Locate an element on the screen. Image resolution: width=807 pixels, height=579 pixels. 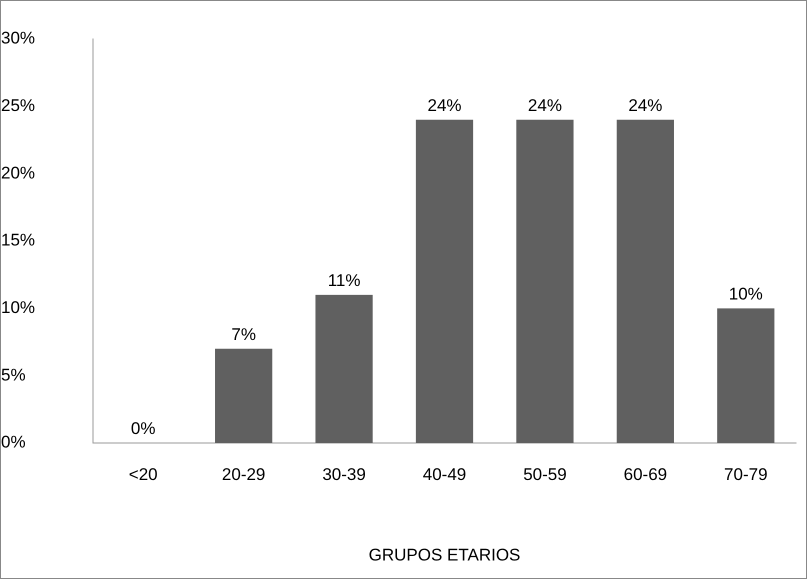
x-tick-label: 70-79 is located at coordinates (746, 474).